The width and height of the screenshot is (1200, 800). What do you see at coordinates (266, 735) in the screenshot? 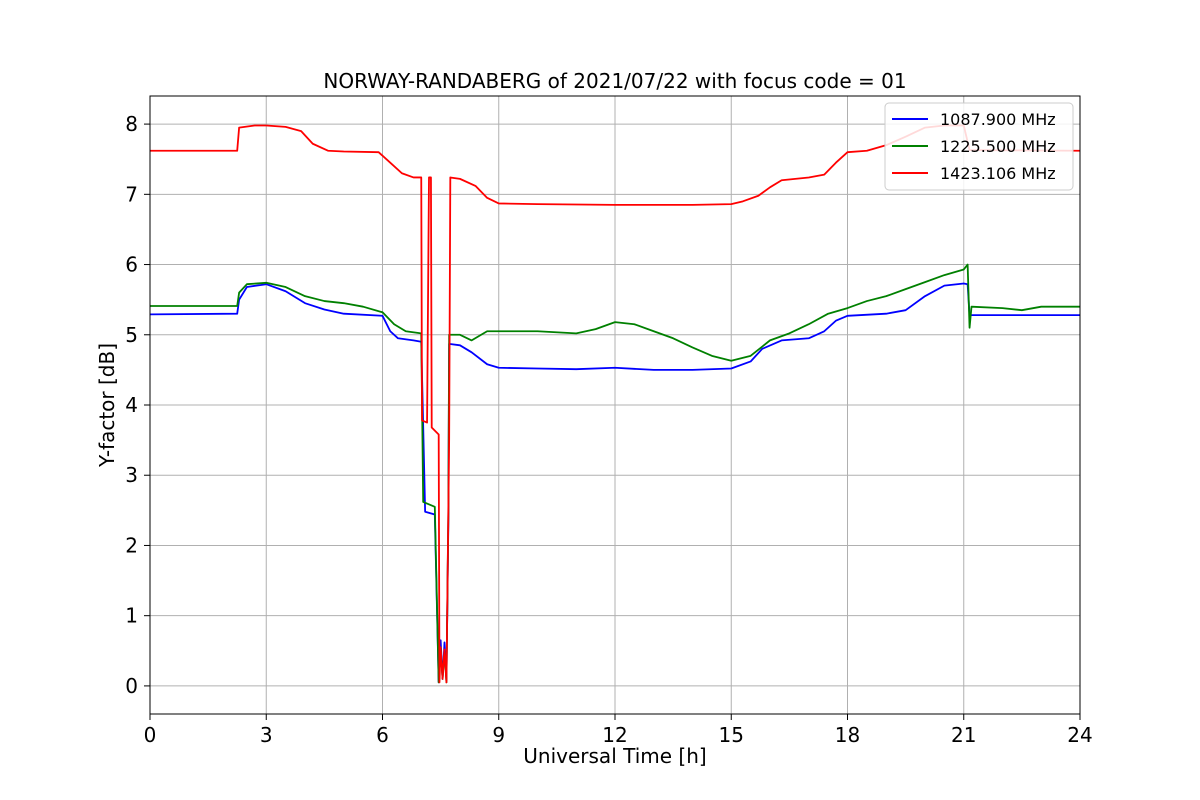
I see `x-tick-label: 3` at bounding box center [266, 735].